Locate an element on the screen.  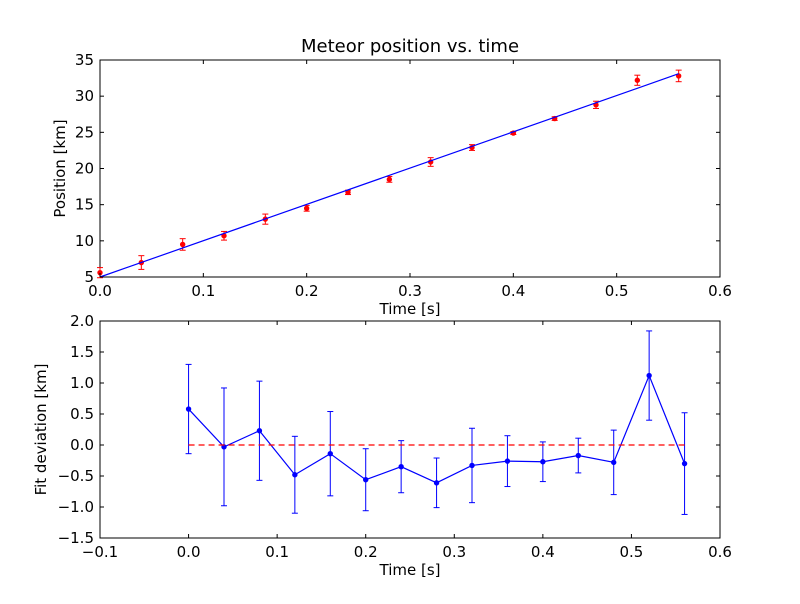
y-tick-label: 1.5 is located at coordinates (82, 352).